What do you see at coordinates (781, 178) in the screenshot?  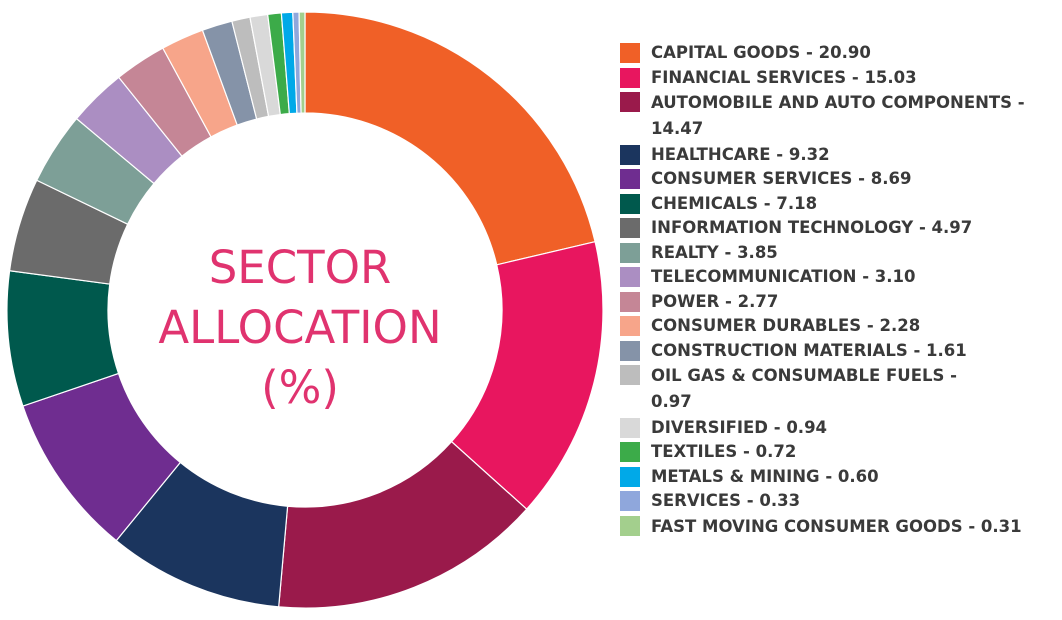 I see `legend-label: CONSUMER SERVICES - 8.69` at bounding box center [781, 178].